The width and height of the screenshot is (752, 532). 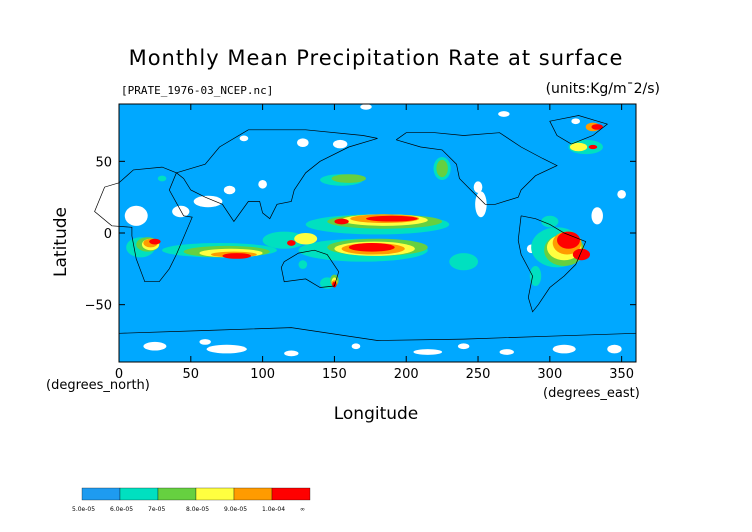 I want to click on colorbar-label: ∞, so click(x=302, y=509).